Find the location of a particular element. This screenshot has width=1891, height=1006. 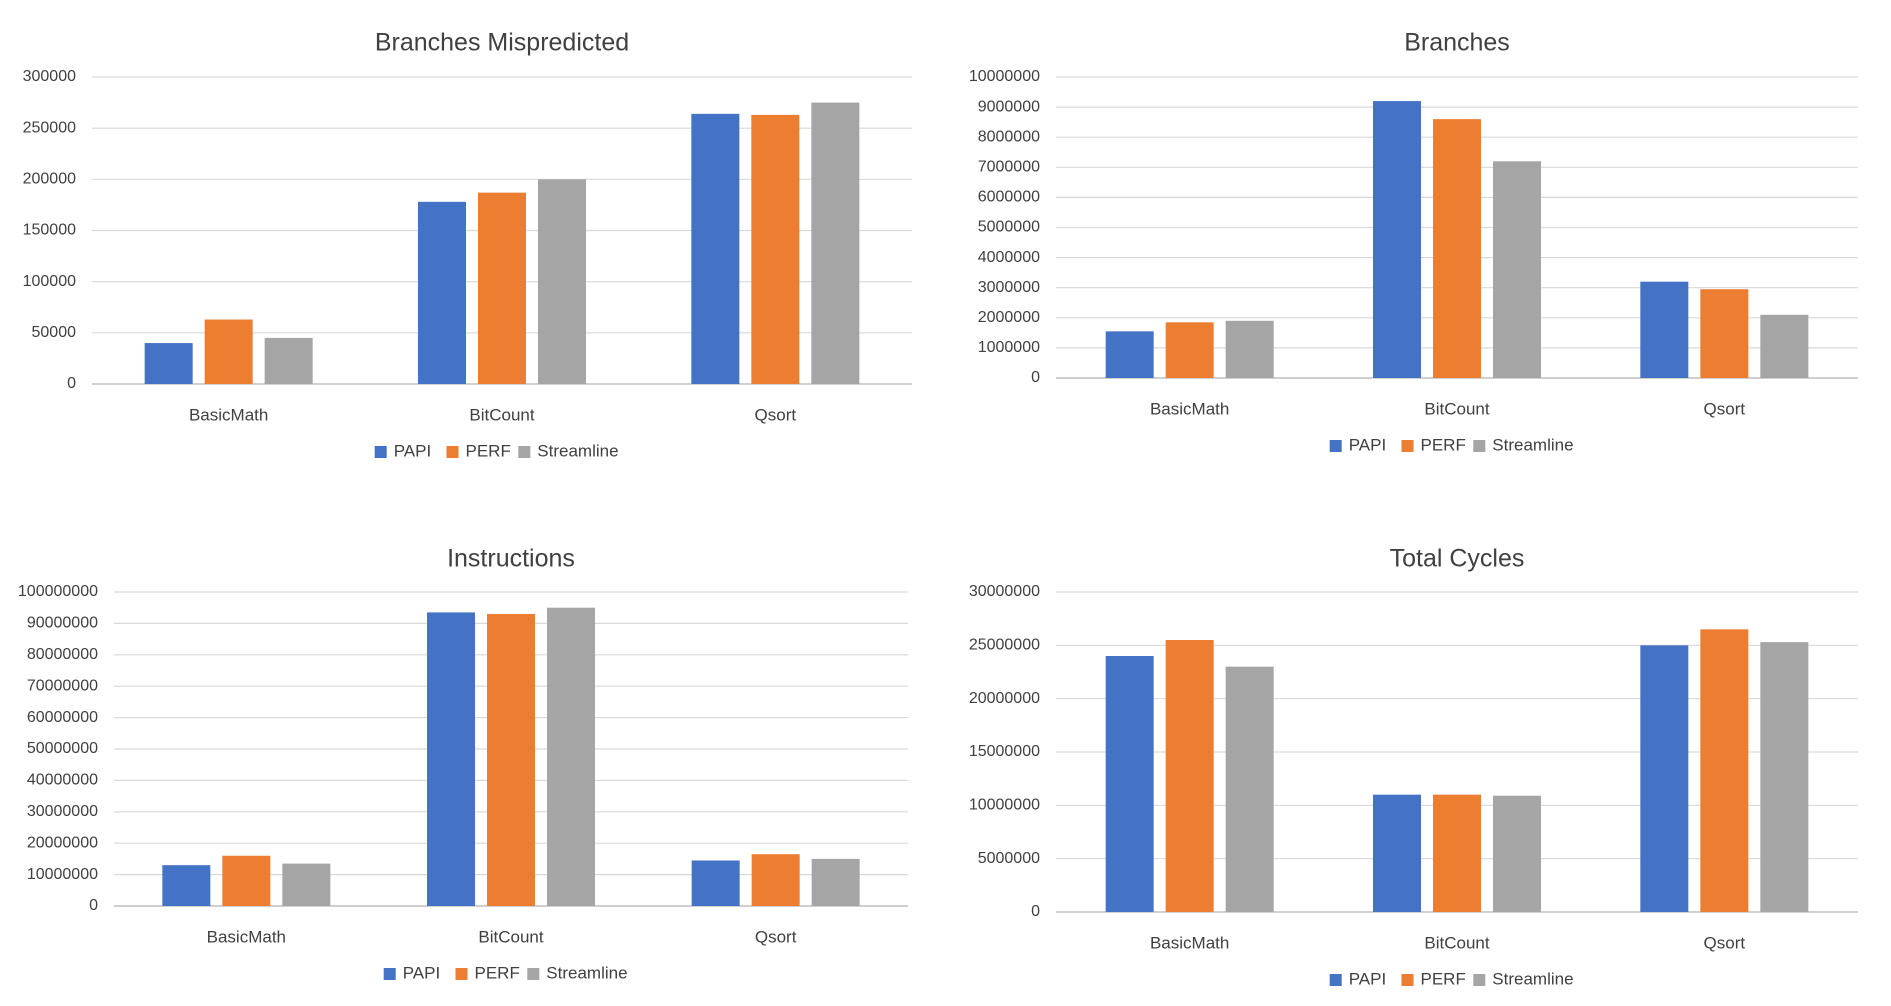

y-tick-label: 40000000 is located at coordinates (62, 780).